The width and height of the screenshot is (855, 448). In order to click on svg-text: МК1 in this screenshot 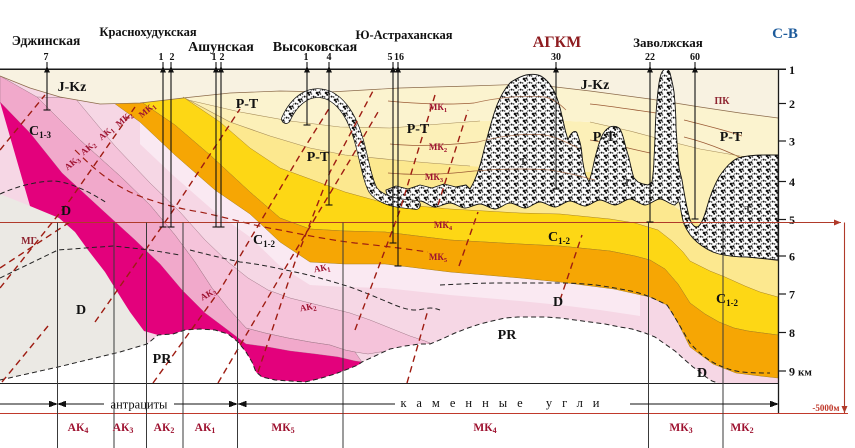, I will do `click(438, 108)`.